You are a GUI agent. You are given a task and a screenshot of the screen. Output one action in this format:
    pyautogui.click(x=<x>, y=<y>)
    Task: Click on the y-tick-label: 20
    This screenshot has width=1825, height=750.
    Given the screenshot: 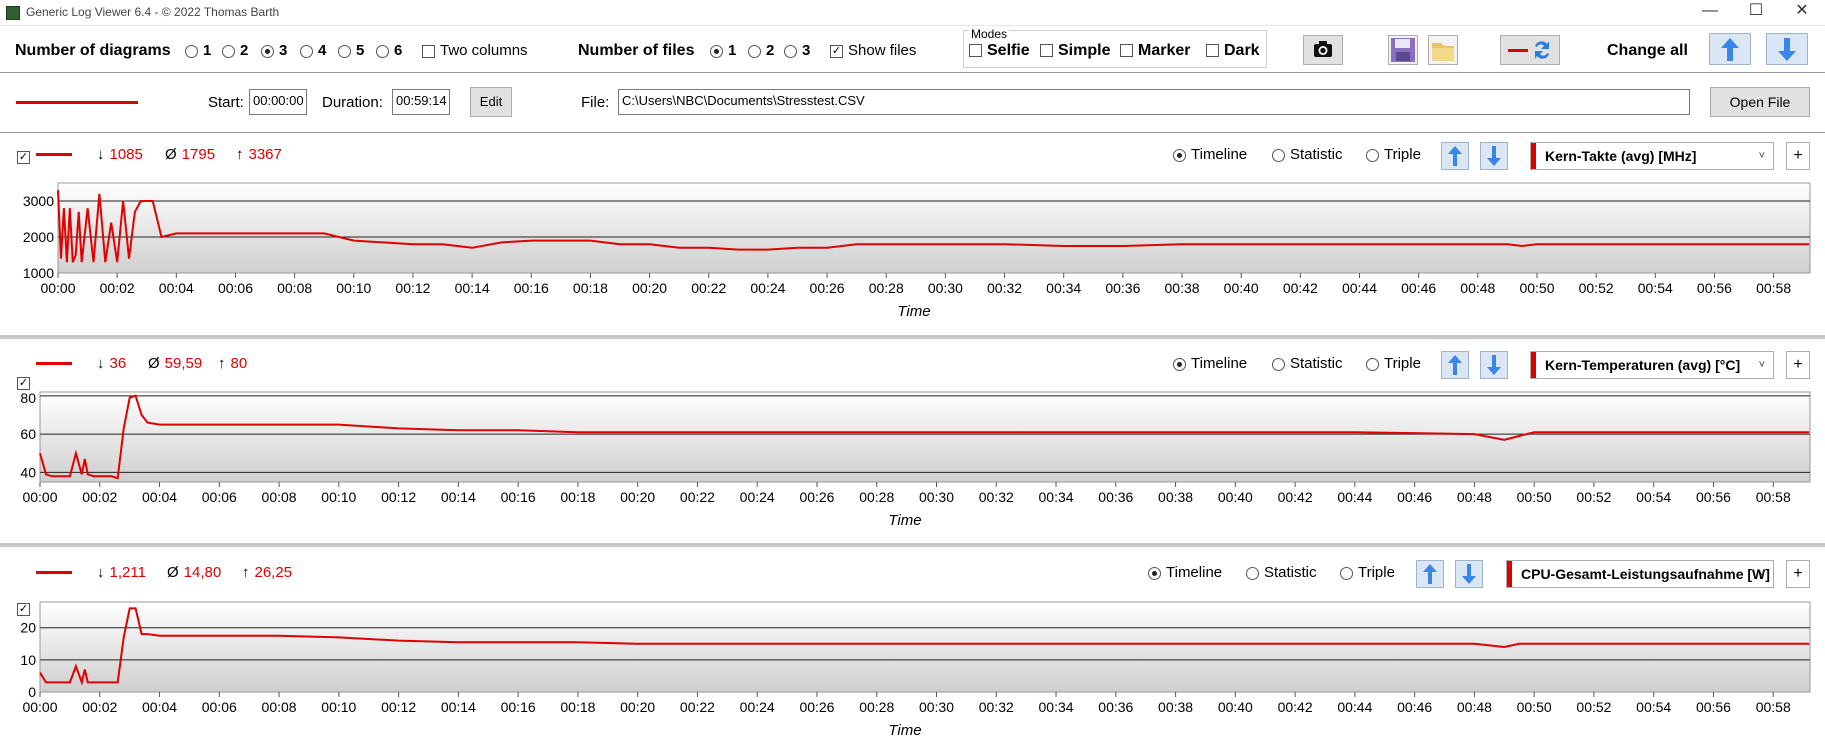 What is the action you would take?
    pyautogui.click(x=28, y=628)
    